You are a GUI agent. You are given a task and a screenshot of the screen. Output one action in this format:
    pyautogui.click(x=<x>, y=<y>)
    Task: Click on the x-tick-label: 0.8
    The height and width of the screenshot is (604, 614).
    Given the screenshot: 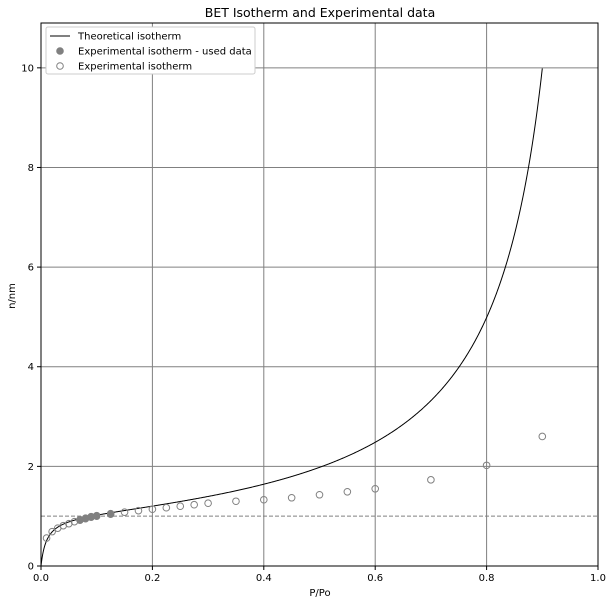 What is the action you would take?
    pyautogui.click(x=487, y=578)
    